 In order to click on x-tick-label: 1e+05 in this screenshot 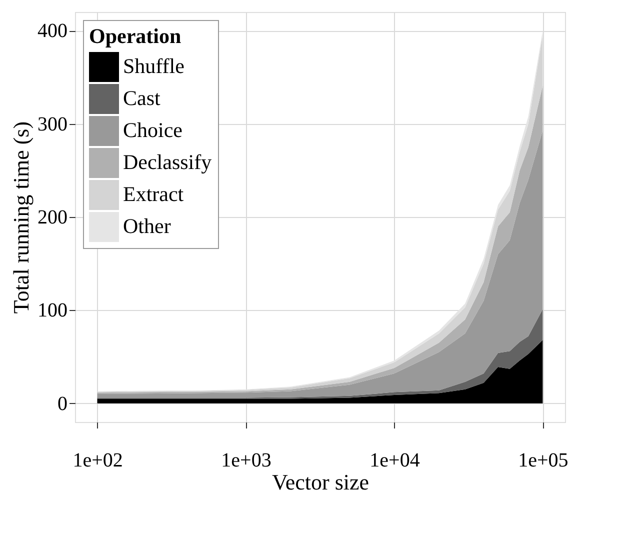, I will do `click(543, 461)`.